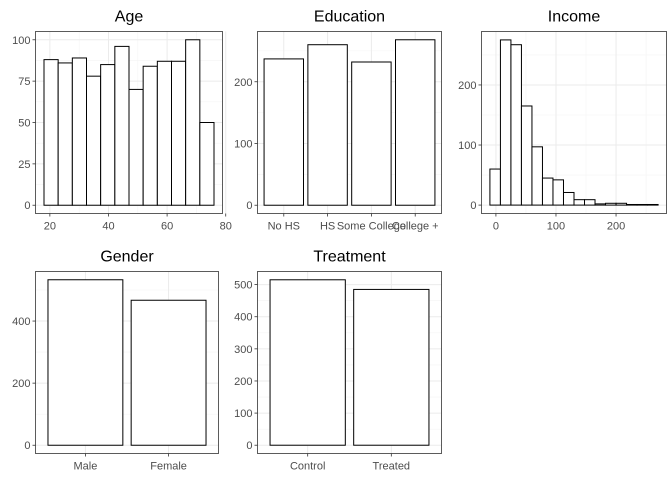 The height and width of the screenshot is (480, 672). Describe the element at coordinates (130, 463) in the screenshot. I see `gender-x-axis: Male Female` at that location.